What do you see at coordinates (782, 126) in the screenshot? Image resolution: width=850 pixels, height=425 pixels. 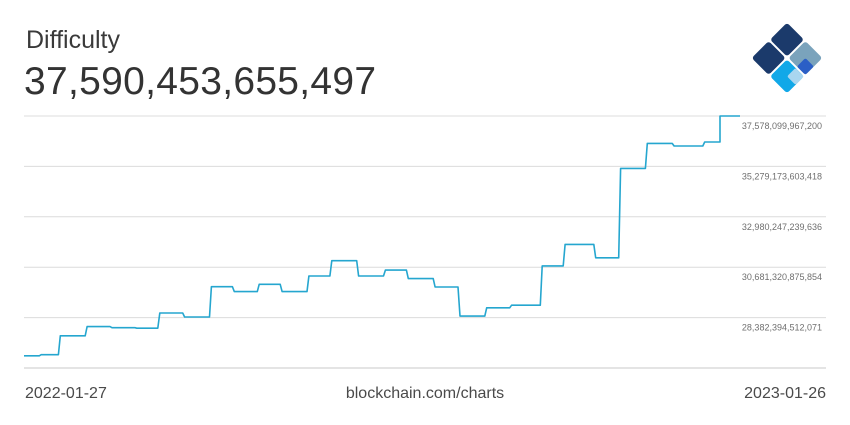 I see `y-tick-label: 37,578,099,967,200` at bounding box center [782, 126].